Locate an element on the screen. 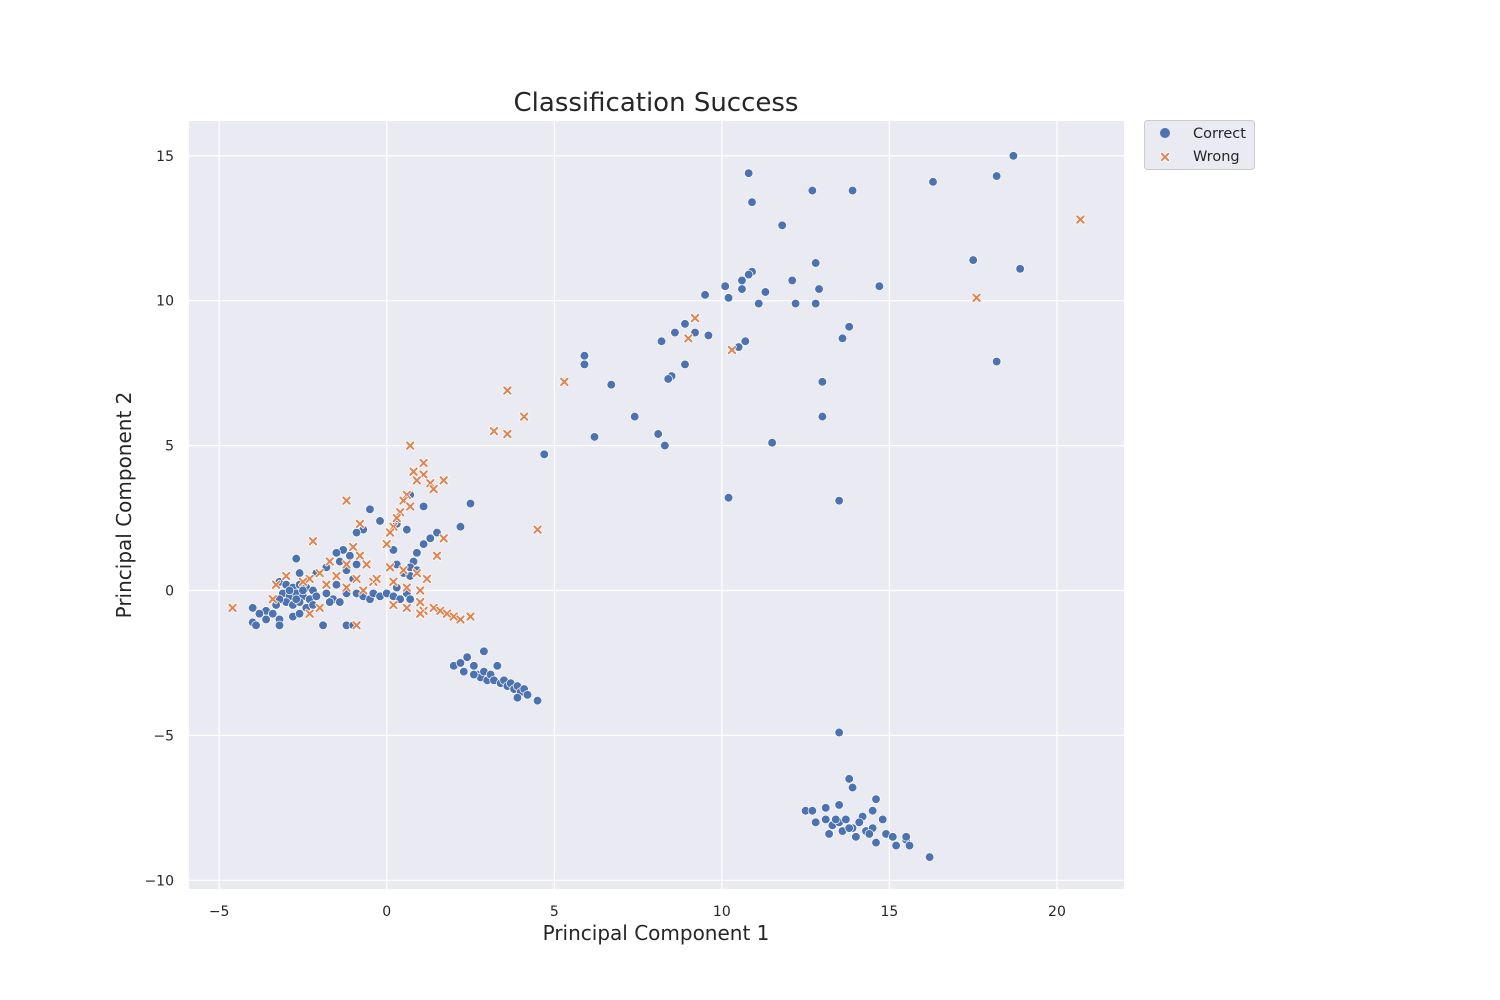 The image size is (1500, 1000). x-tick-label: 20 is located at coordinates (1057, 912).